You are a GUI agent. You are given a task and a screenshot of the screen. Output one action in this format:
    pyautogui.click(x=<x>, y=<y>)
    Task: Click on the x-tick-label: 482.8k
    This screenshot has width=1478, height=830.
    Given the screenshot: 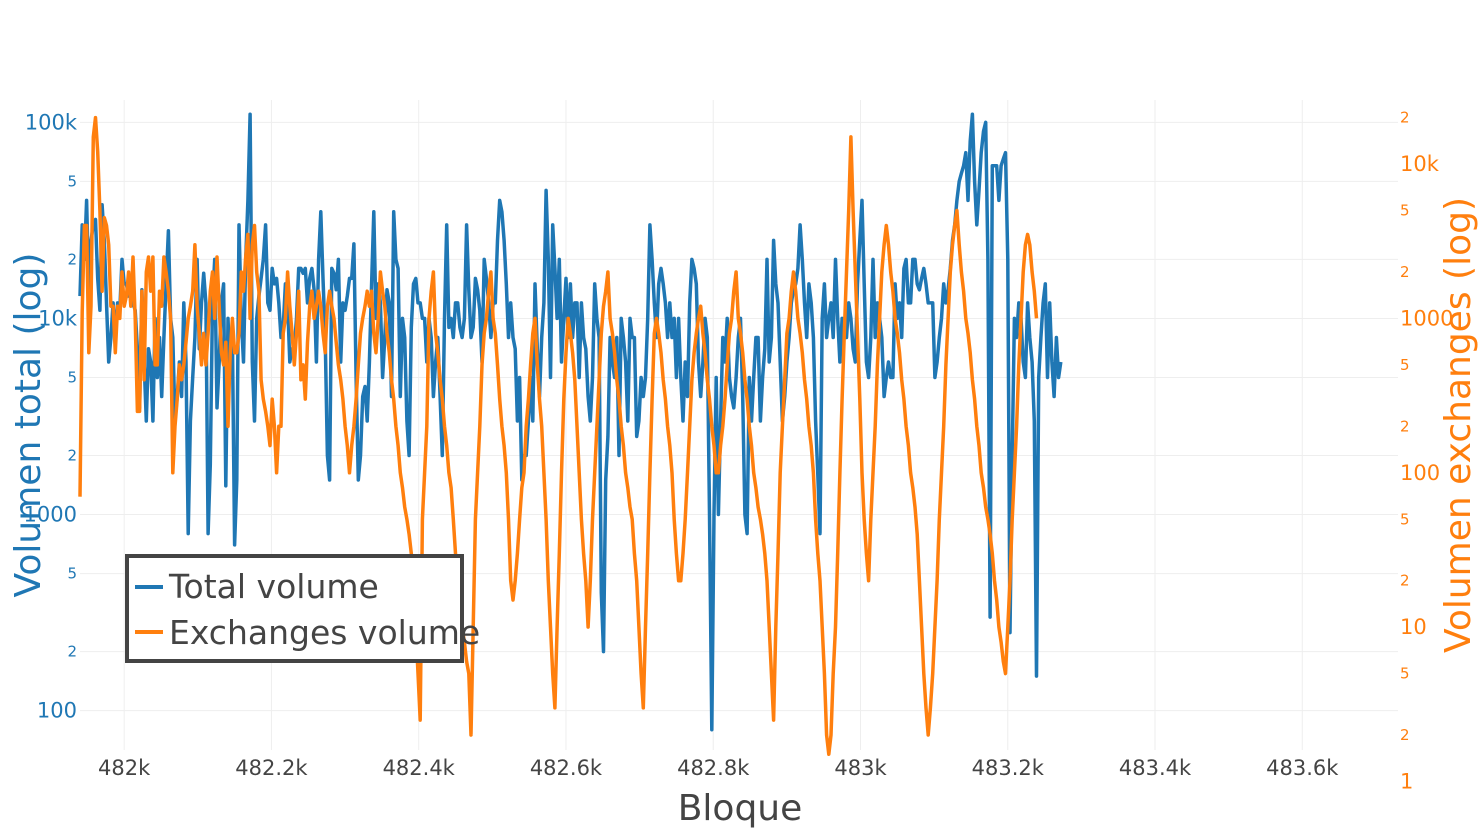 What is the action you would take?
    pyautogui.click(x=713, y=768)
    